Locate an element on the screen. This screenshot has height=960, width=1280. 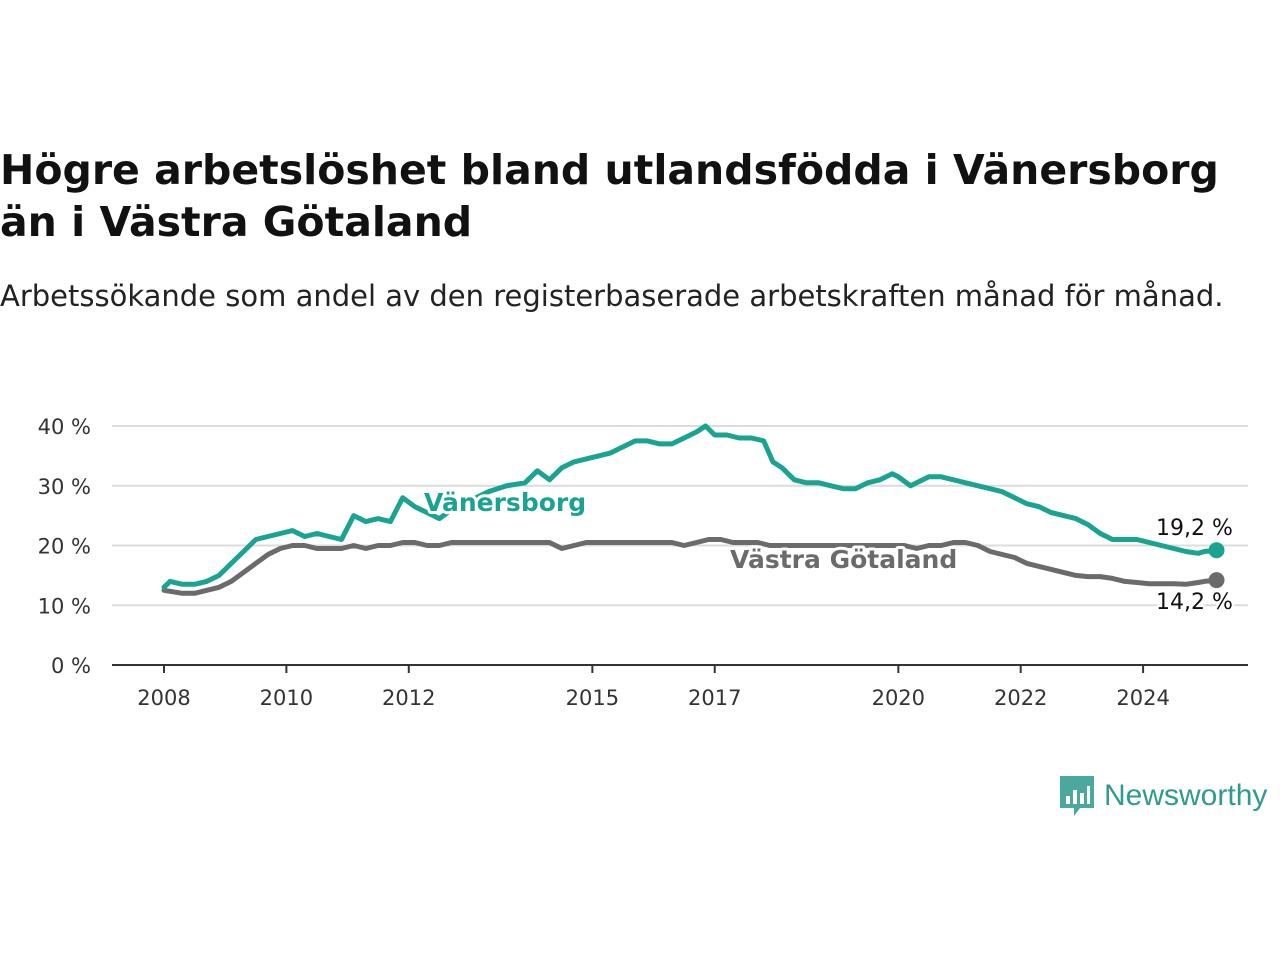
series-labels: Vänersborg Västra Götaland 19,2 % 14,2 % is located at coordinates (828, 551).